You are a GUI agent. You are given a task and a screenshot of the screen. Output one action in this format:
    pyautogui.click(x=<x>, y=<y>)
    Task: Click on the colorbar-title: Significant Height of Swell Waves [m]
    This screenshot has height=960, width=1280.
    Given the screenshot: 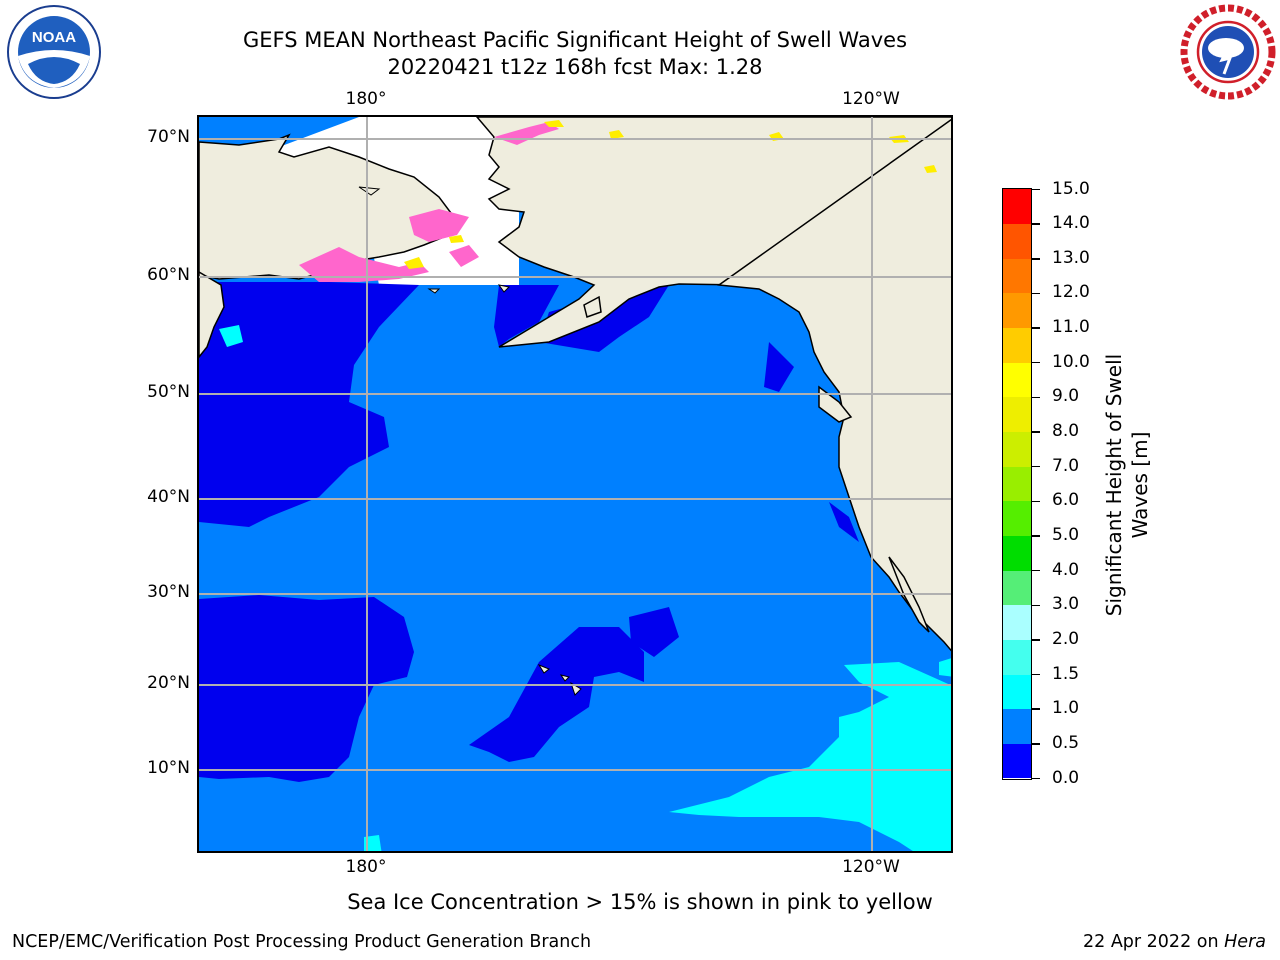 What is the action you would take?
    pyautogui.click(x=1127, y=485)
    